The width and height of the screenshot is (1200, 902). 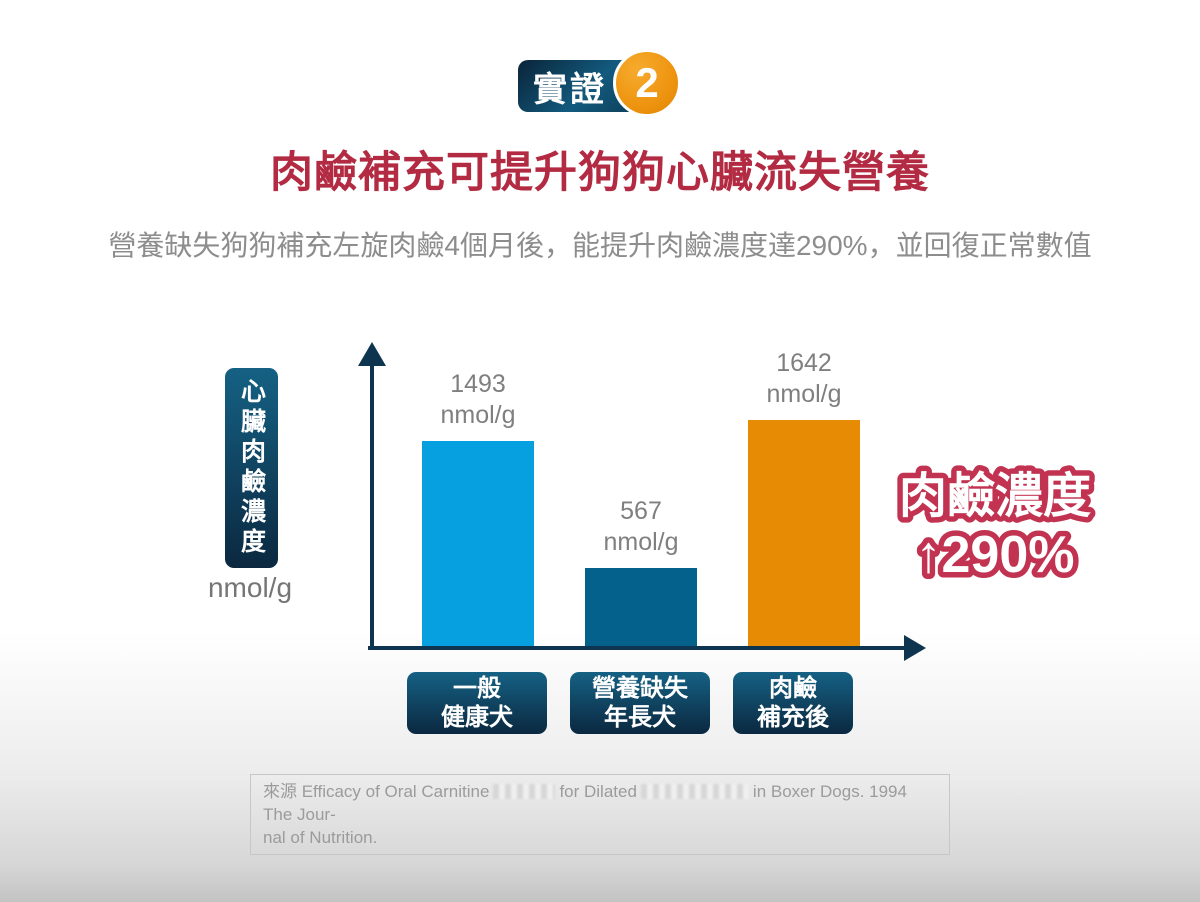 I want to click on source-text: for Dilated, so click(x=598, y=791).